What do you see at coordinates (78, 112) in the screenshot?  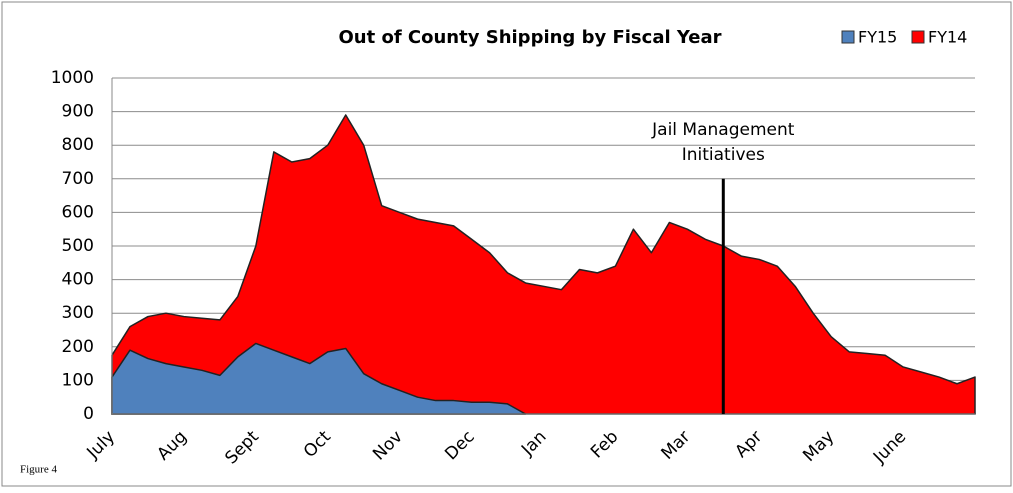 I see `y-tick-label: 900` at bounding box center [78, 112].